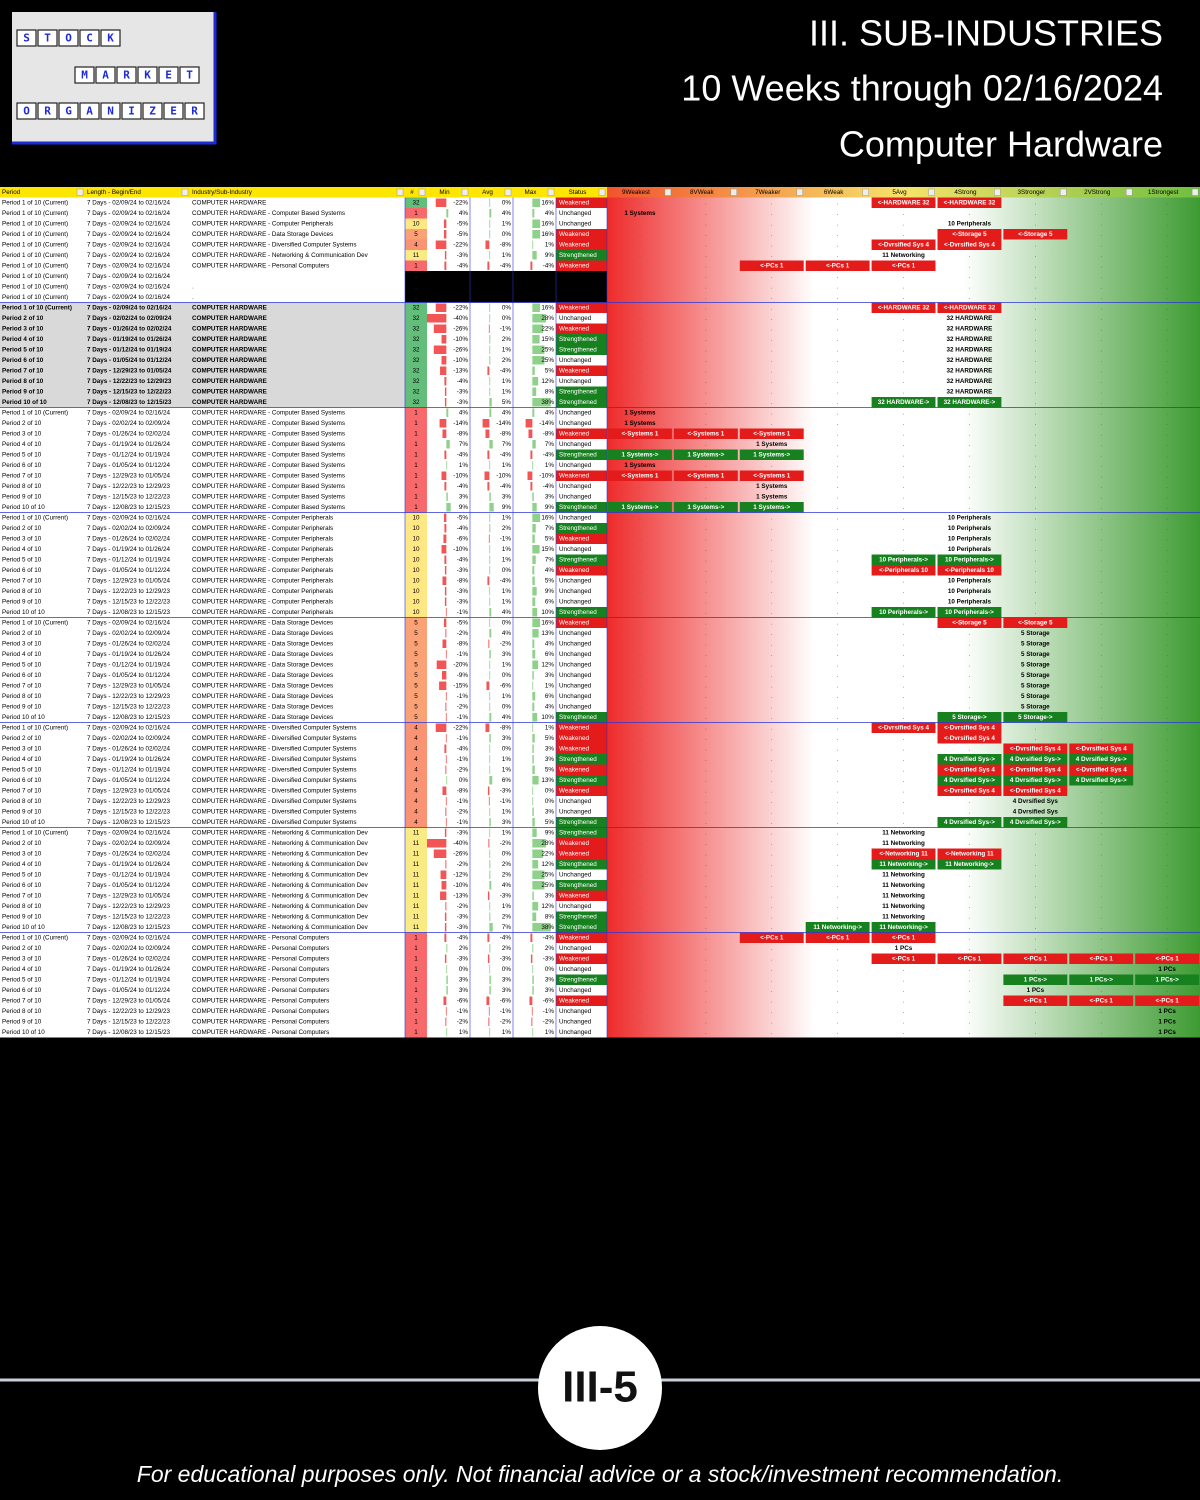 This screenshot has height=1500, width=1200. I want to click on status-cell, so click(581, 885).